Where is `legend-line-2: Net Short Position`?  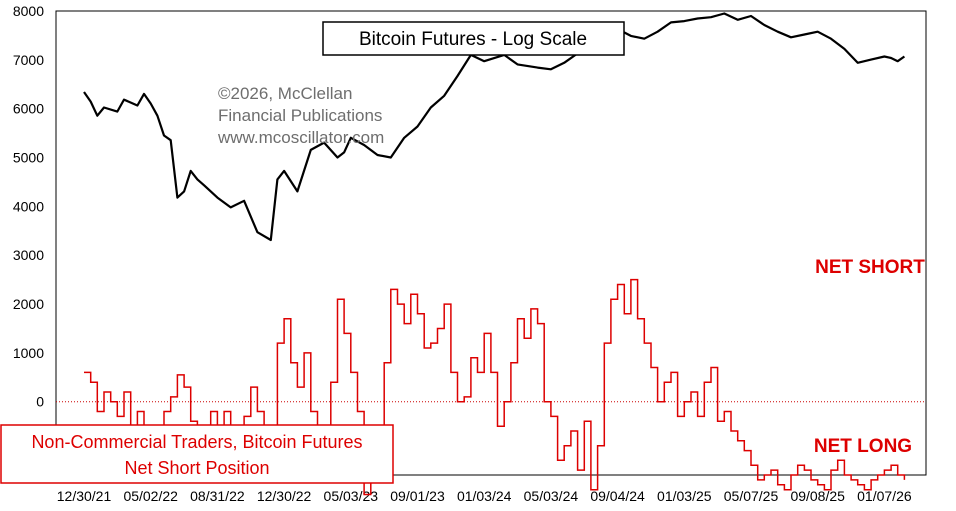
legend-line-2: Net Short Position is located at coordinates (196, 468).